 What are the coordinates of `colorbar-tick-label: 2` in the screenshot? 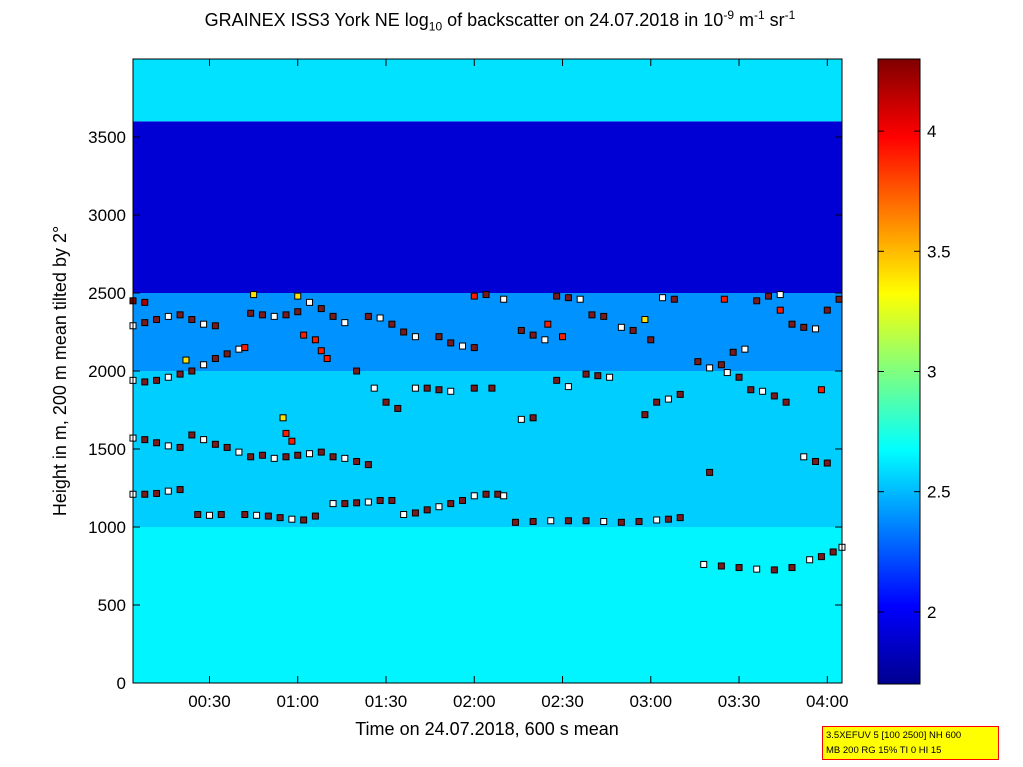 It's located at (931, 612).